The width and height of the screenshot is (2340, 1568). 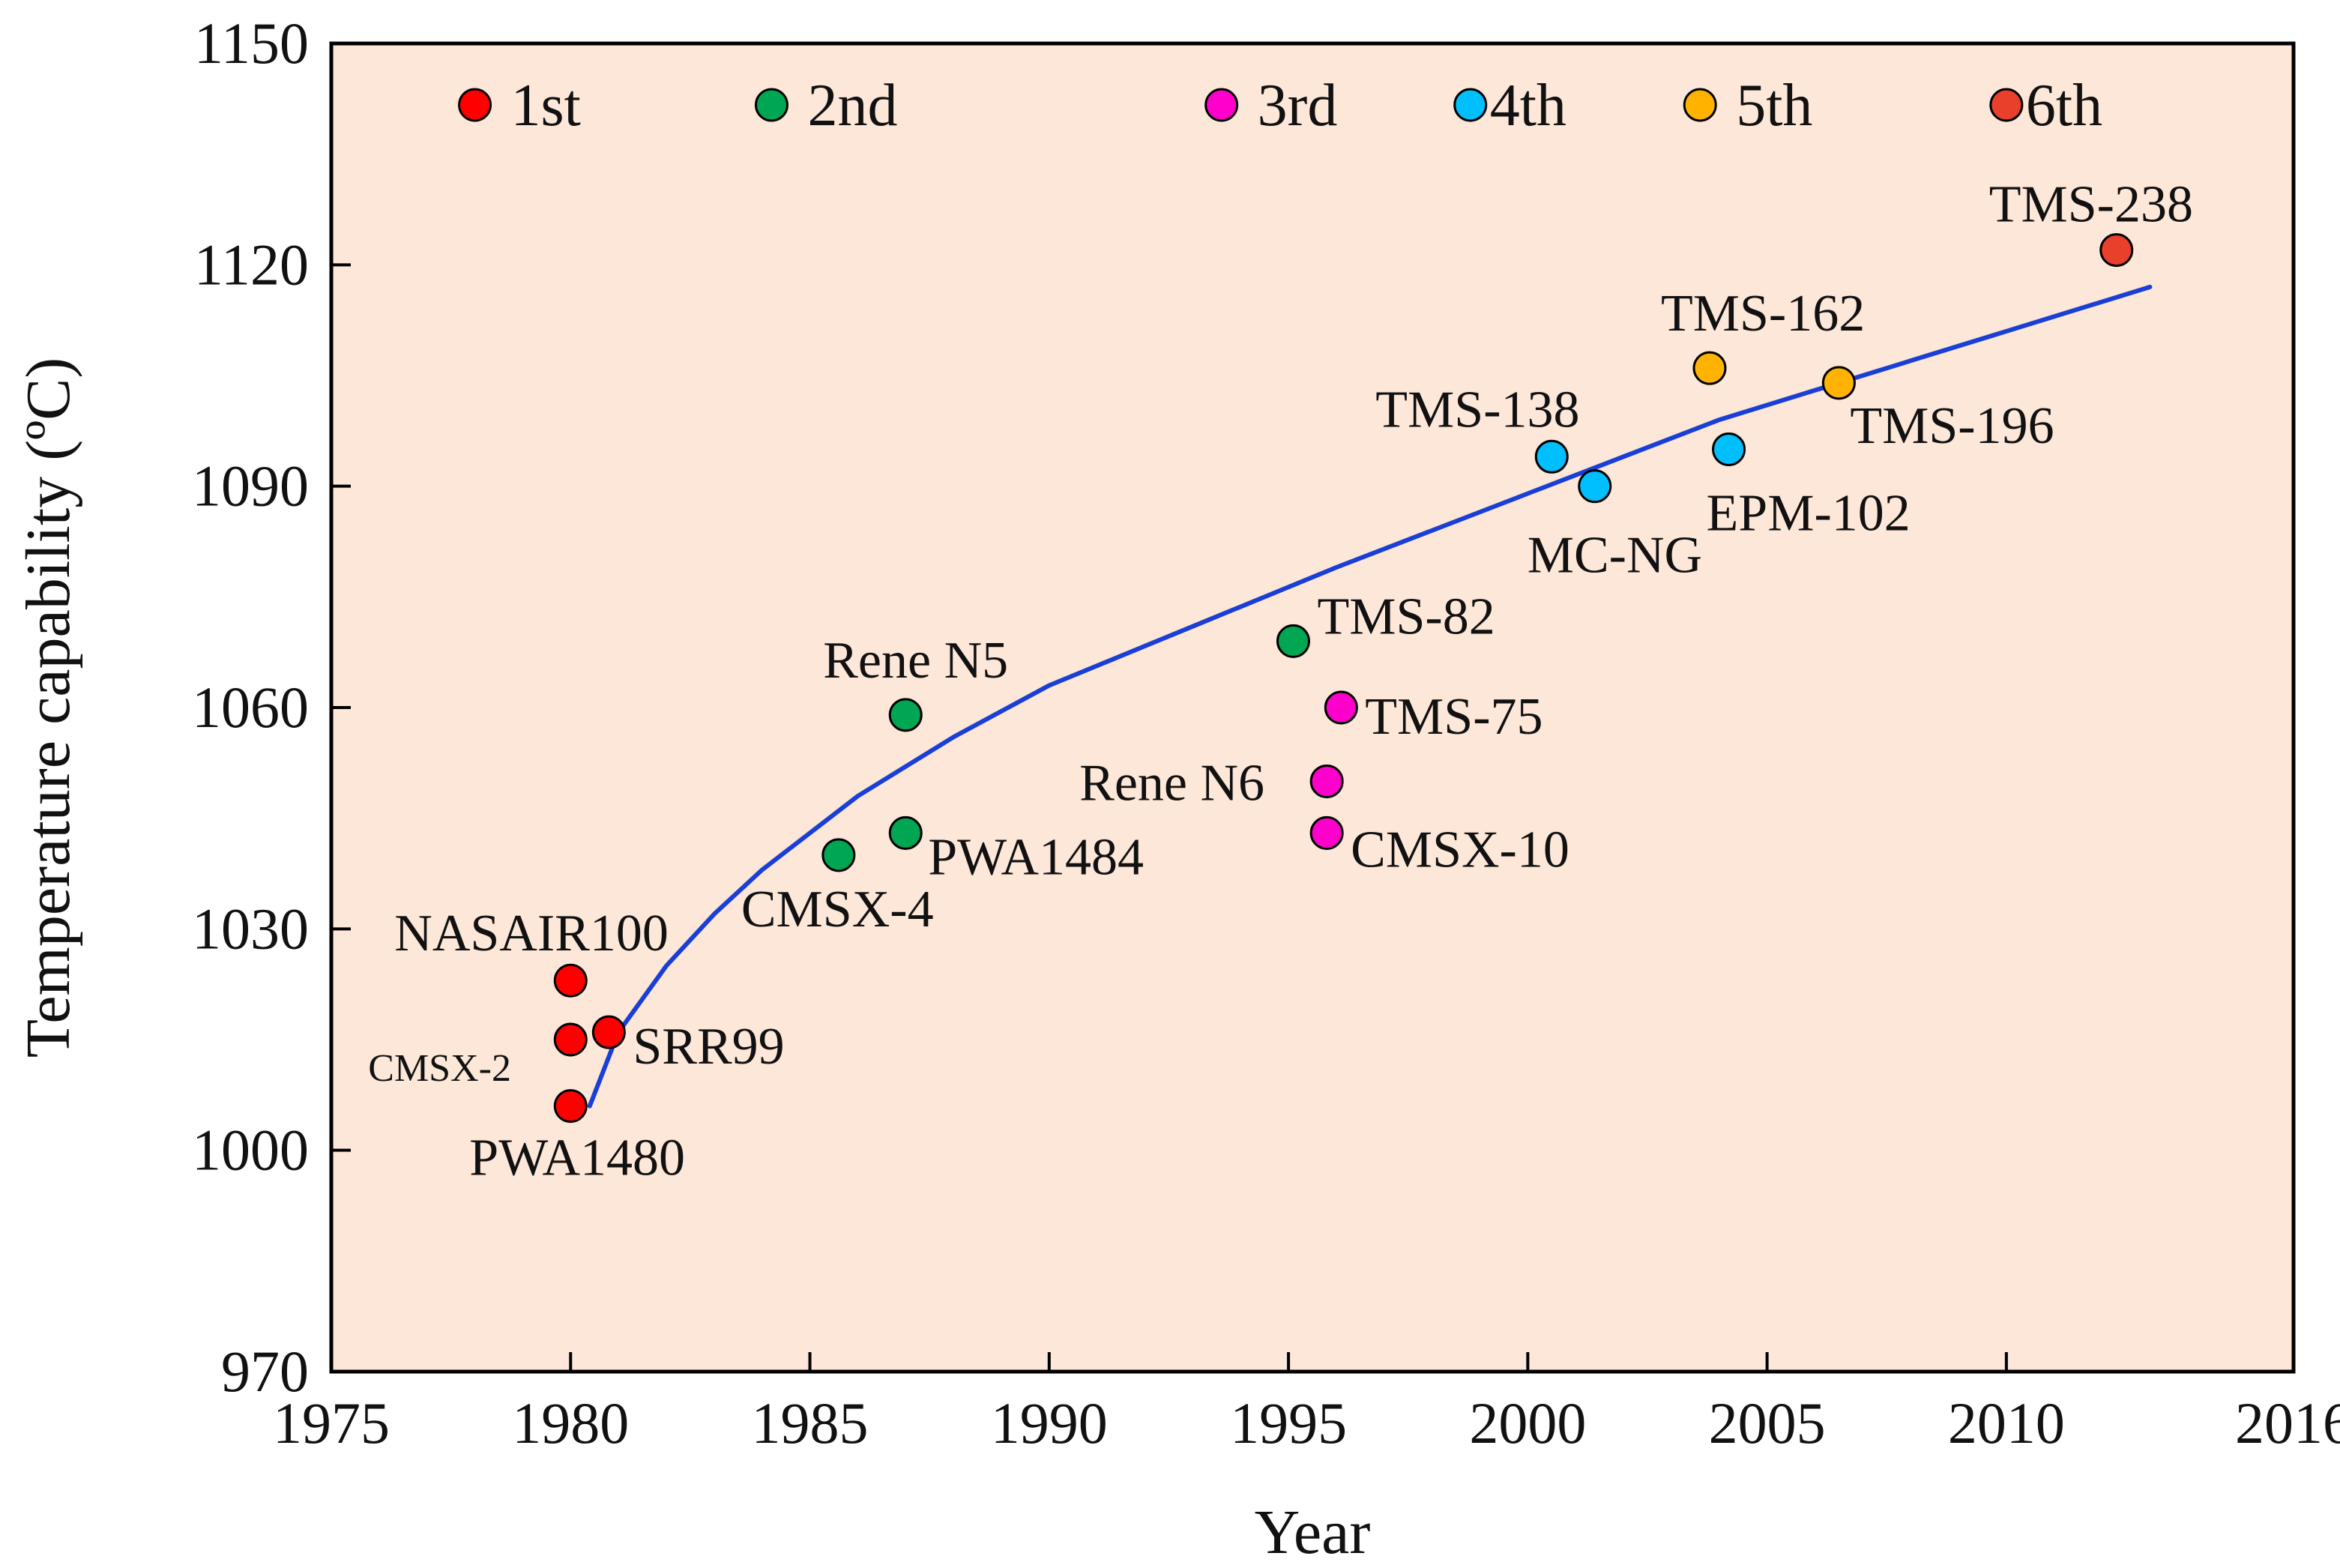 I want to click on data-label: TMS-82, so click(x=1406, y=616).